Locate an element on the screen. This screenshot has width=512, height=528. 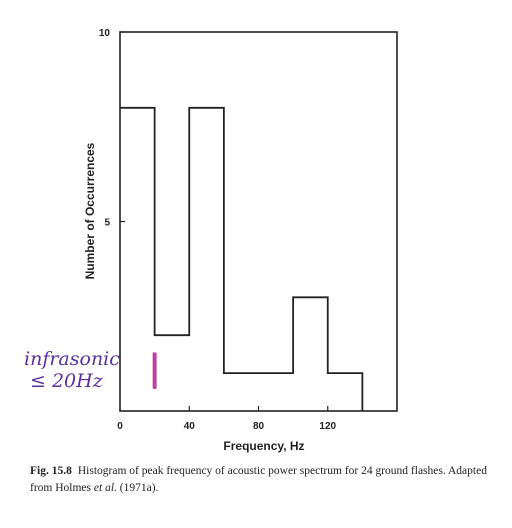
caption-text-end: . (1971a). is located at coordinates (136, 488).